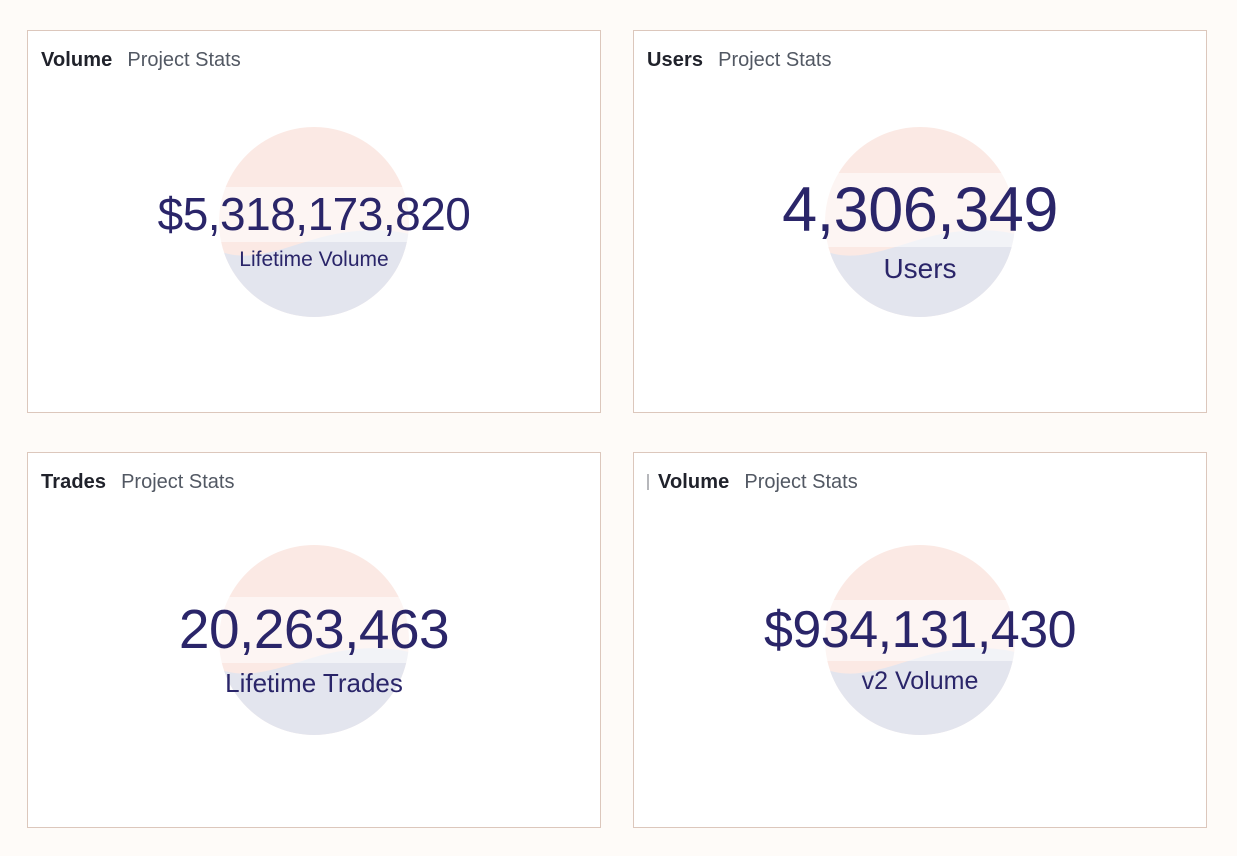 This screenshot has height=856, width=1237. Describe the element at coordinates (920, 630) in the screenshot. I see `stat-value: $934,131,430` at that location.